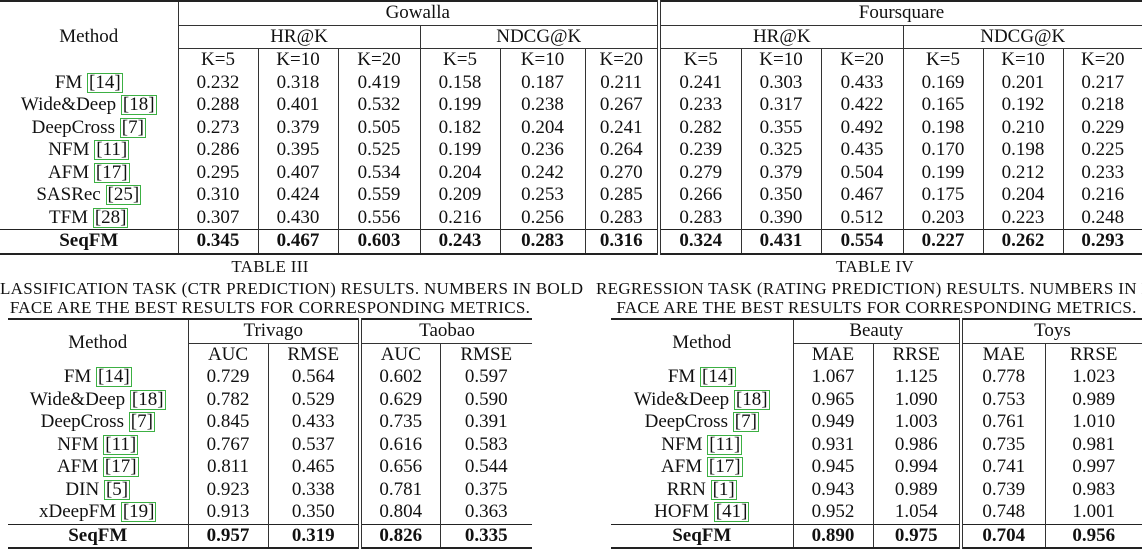 The height and width of the screenshot is (550, 1142). What do you see at coordinates (419, 13) in the screenshot?
I see `dataset-header-gowalla: Gowalla` at bounding box center [419, 13].